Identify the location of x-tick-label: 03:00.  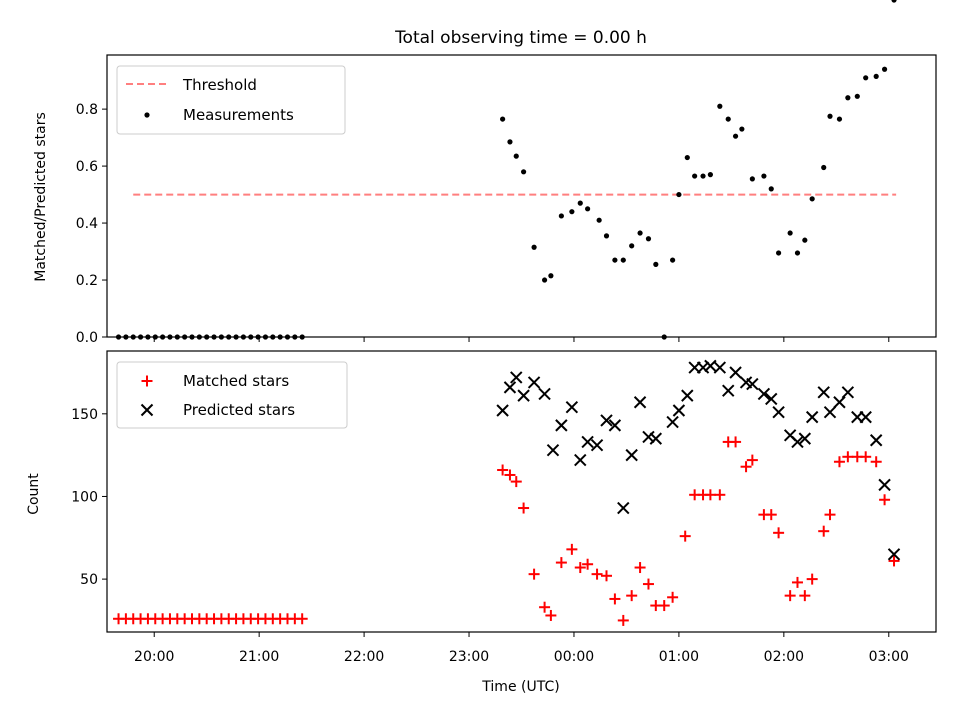
(889, 657).